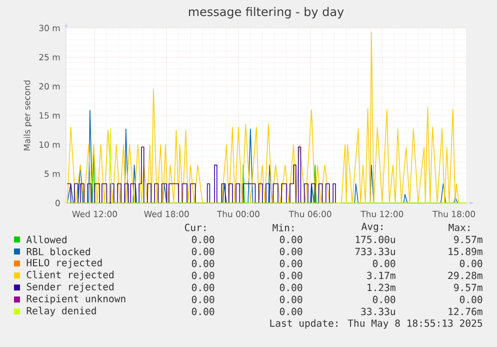 The height and width of the screenshot is (347, 497). Describe the element at coordinates (58, 203) in the screenshot. I see `y-tick-label: 0` at that location.